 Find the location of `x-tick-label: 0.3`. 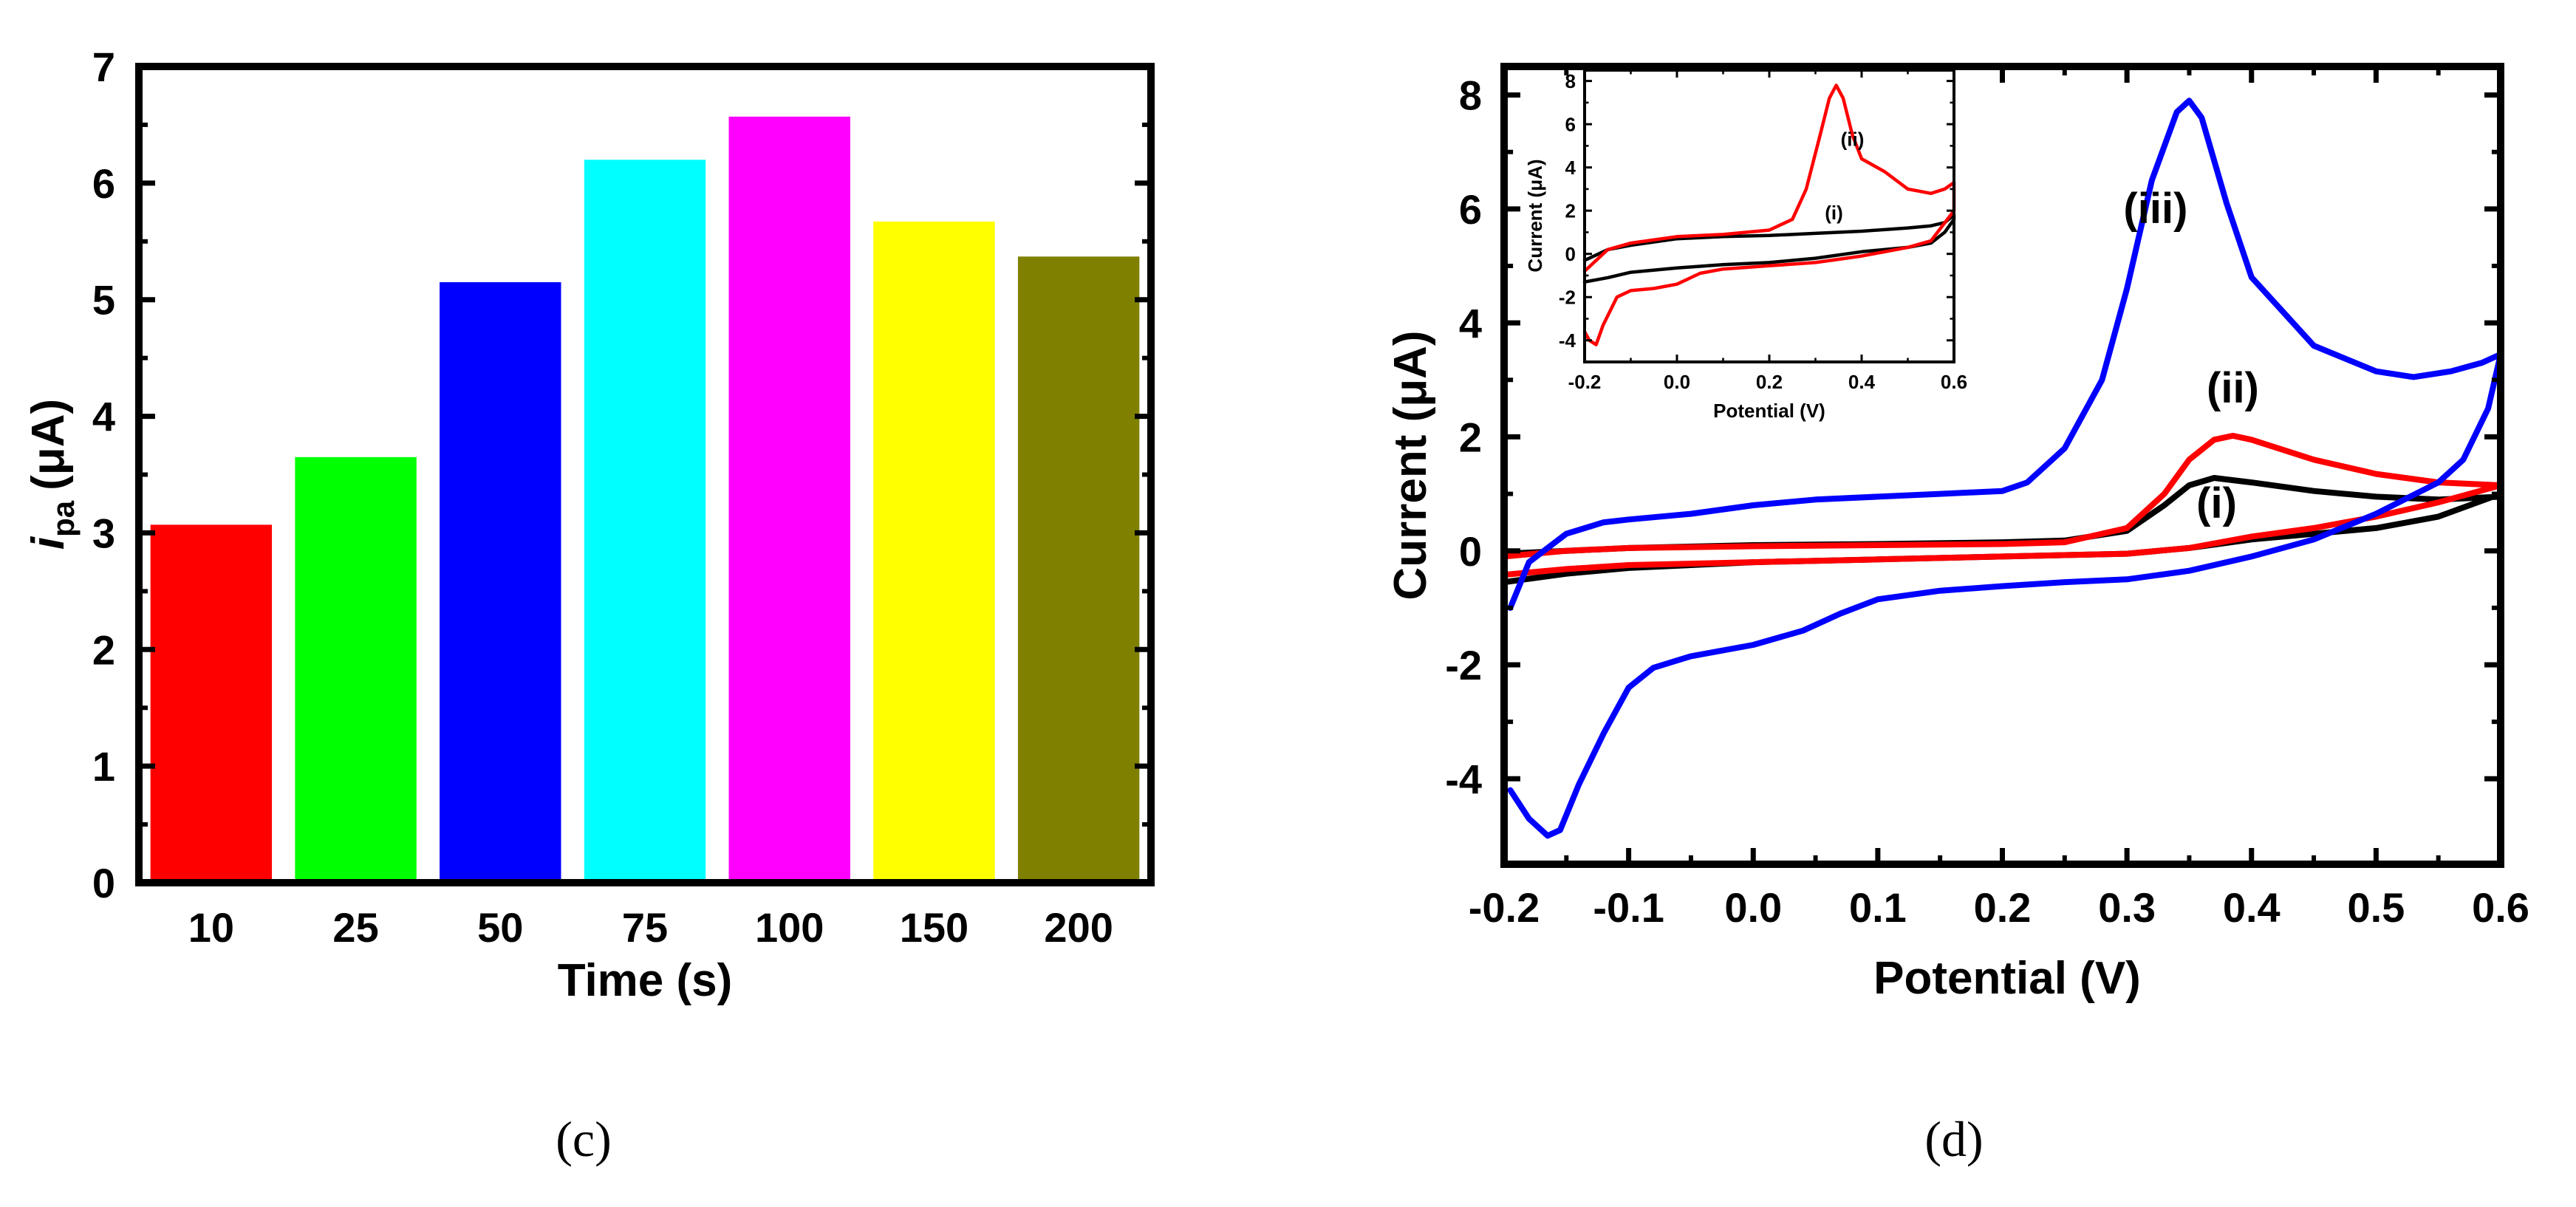

x-tick-label: 0.3 is located at coordinates (2127, 908).